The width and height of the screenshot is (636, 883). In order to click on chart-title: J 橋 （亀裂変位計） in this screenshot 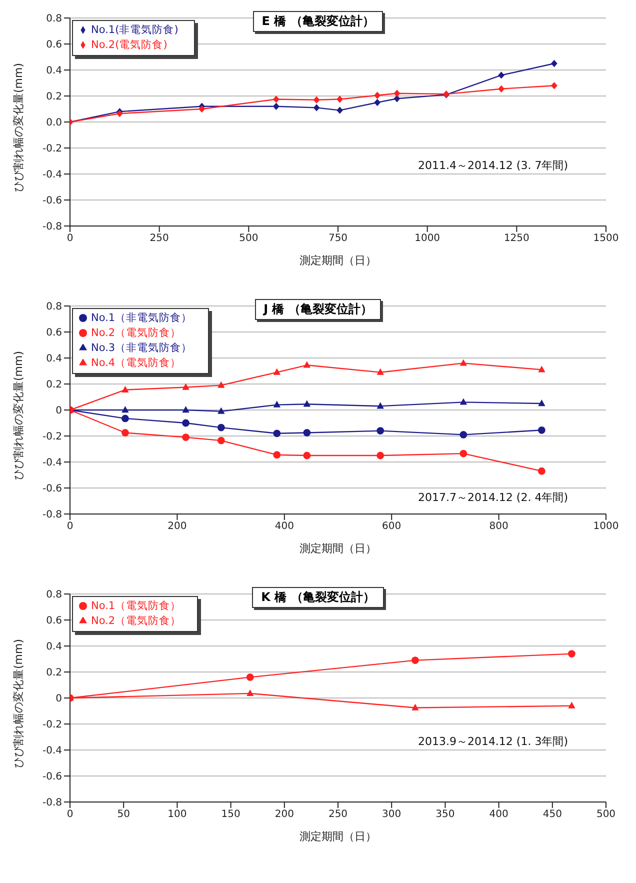, I will do `click(318, 309)`.